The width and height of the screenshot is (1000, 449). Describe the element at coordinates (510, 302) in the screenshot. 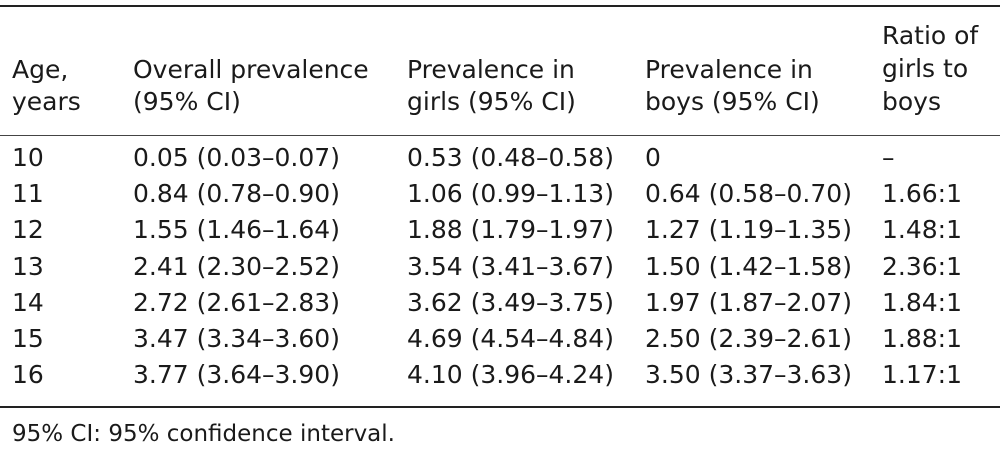

I see `cell-girls-prevalence: 3.62 (3.49–3.75)` at that location.